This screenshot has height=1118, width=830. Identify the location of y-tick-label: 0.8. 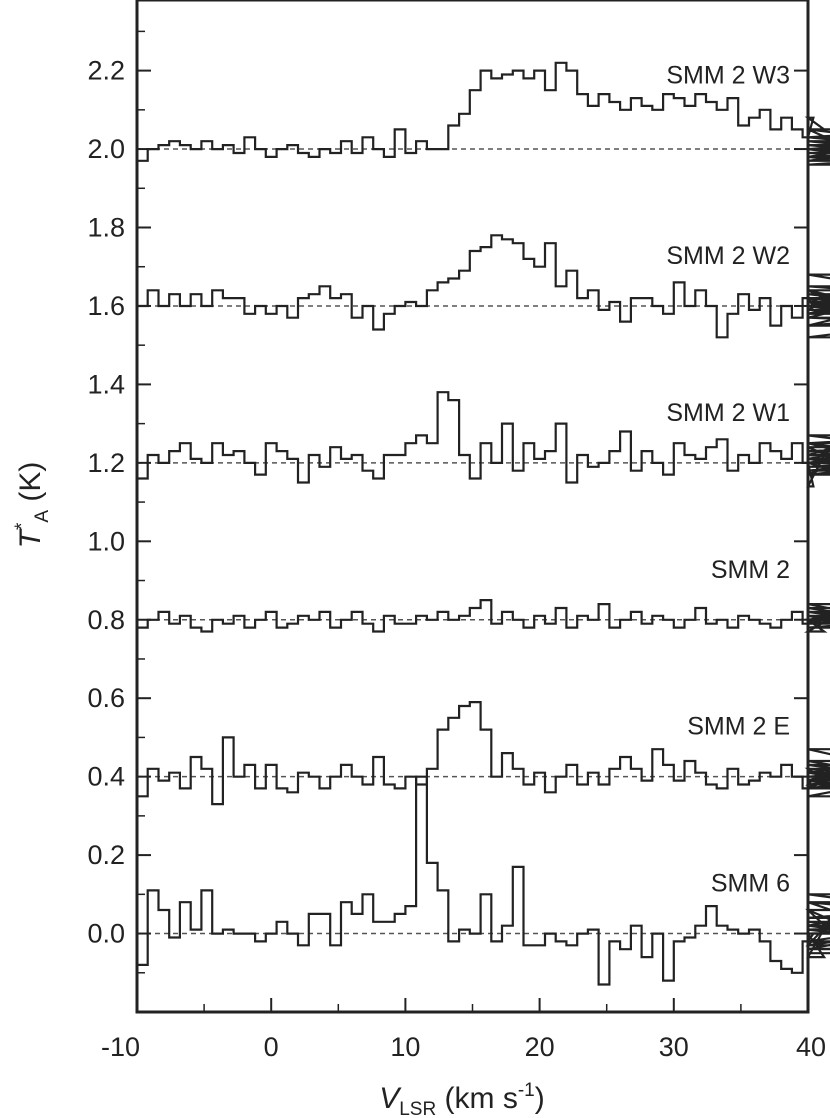
(106, 620).